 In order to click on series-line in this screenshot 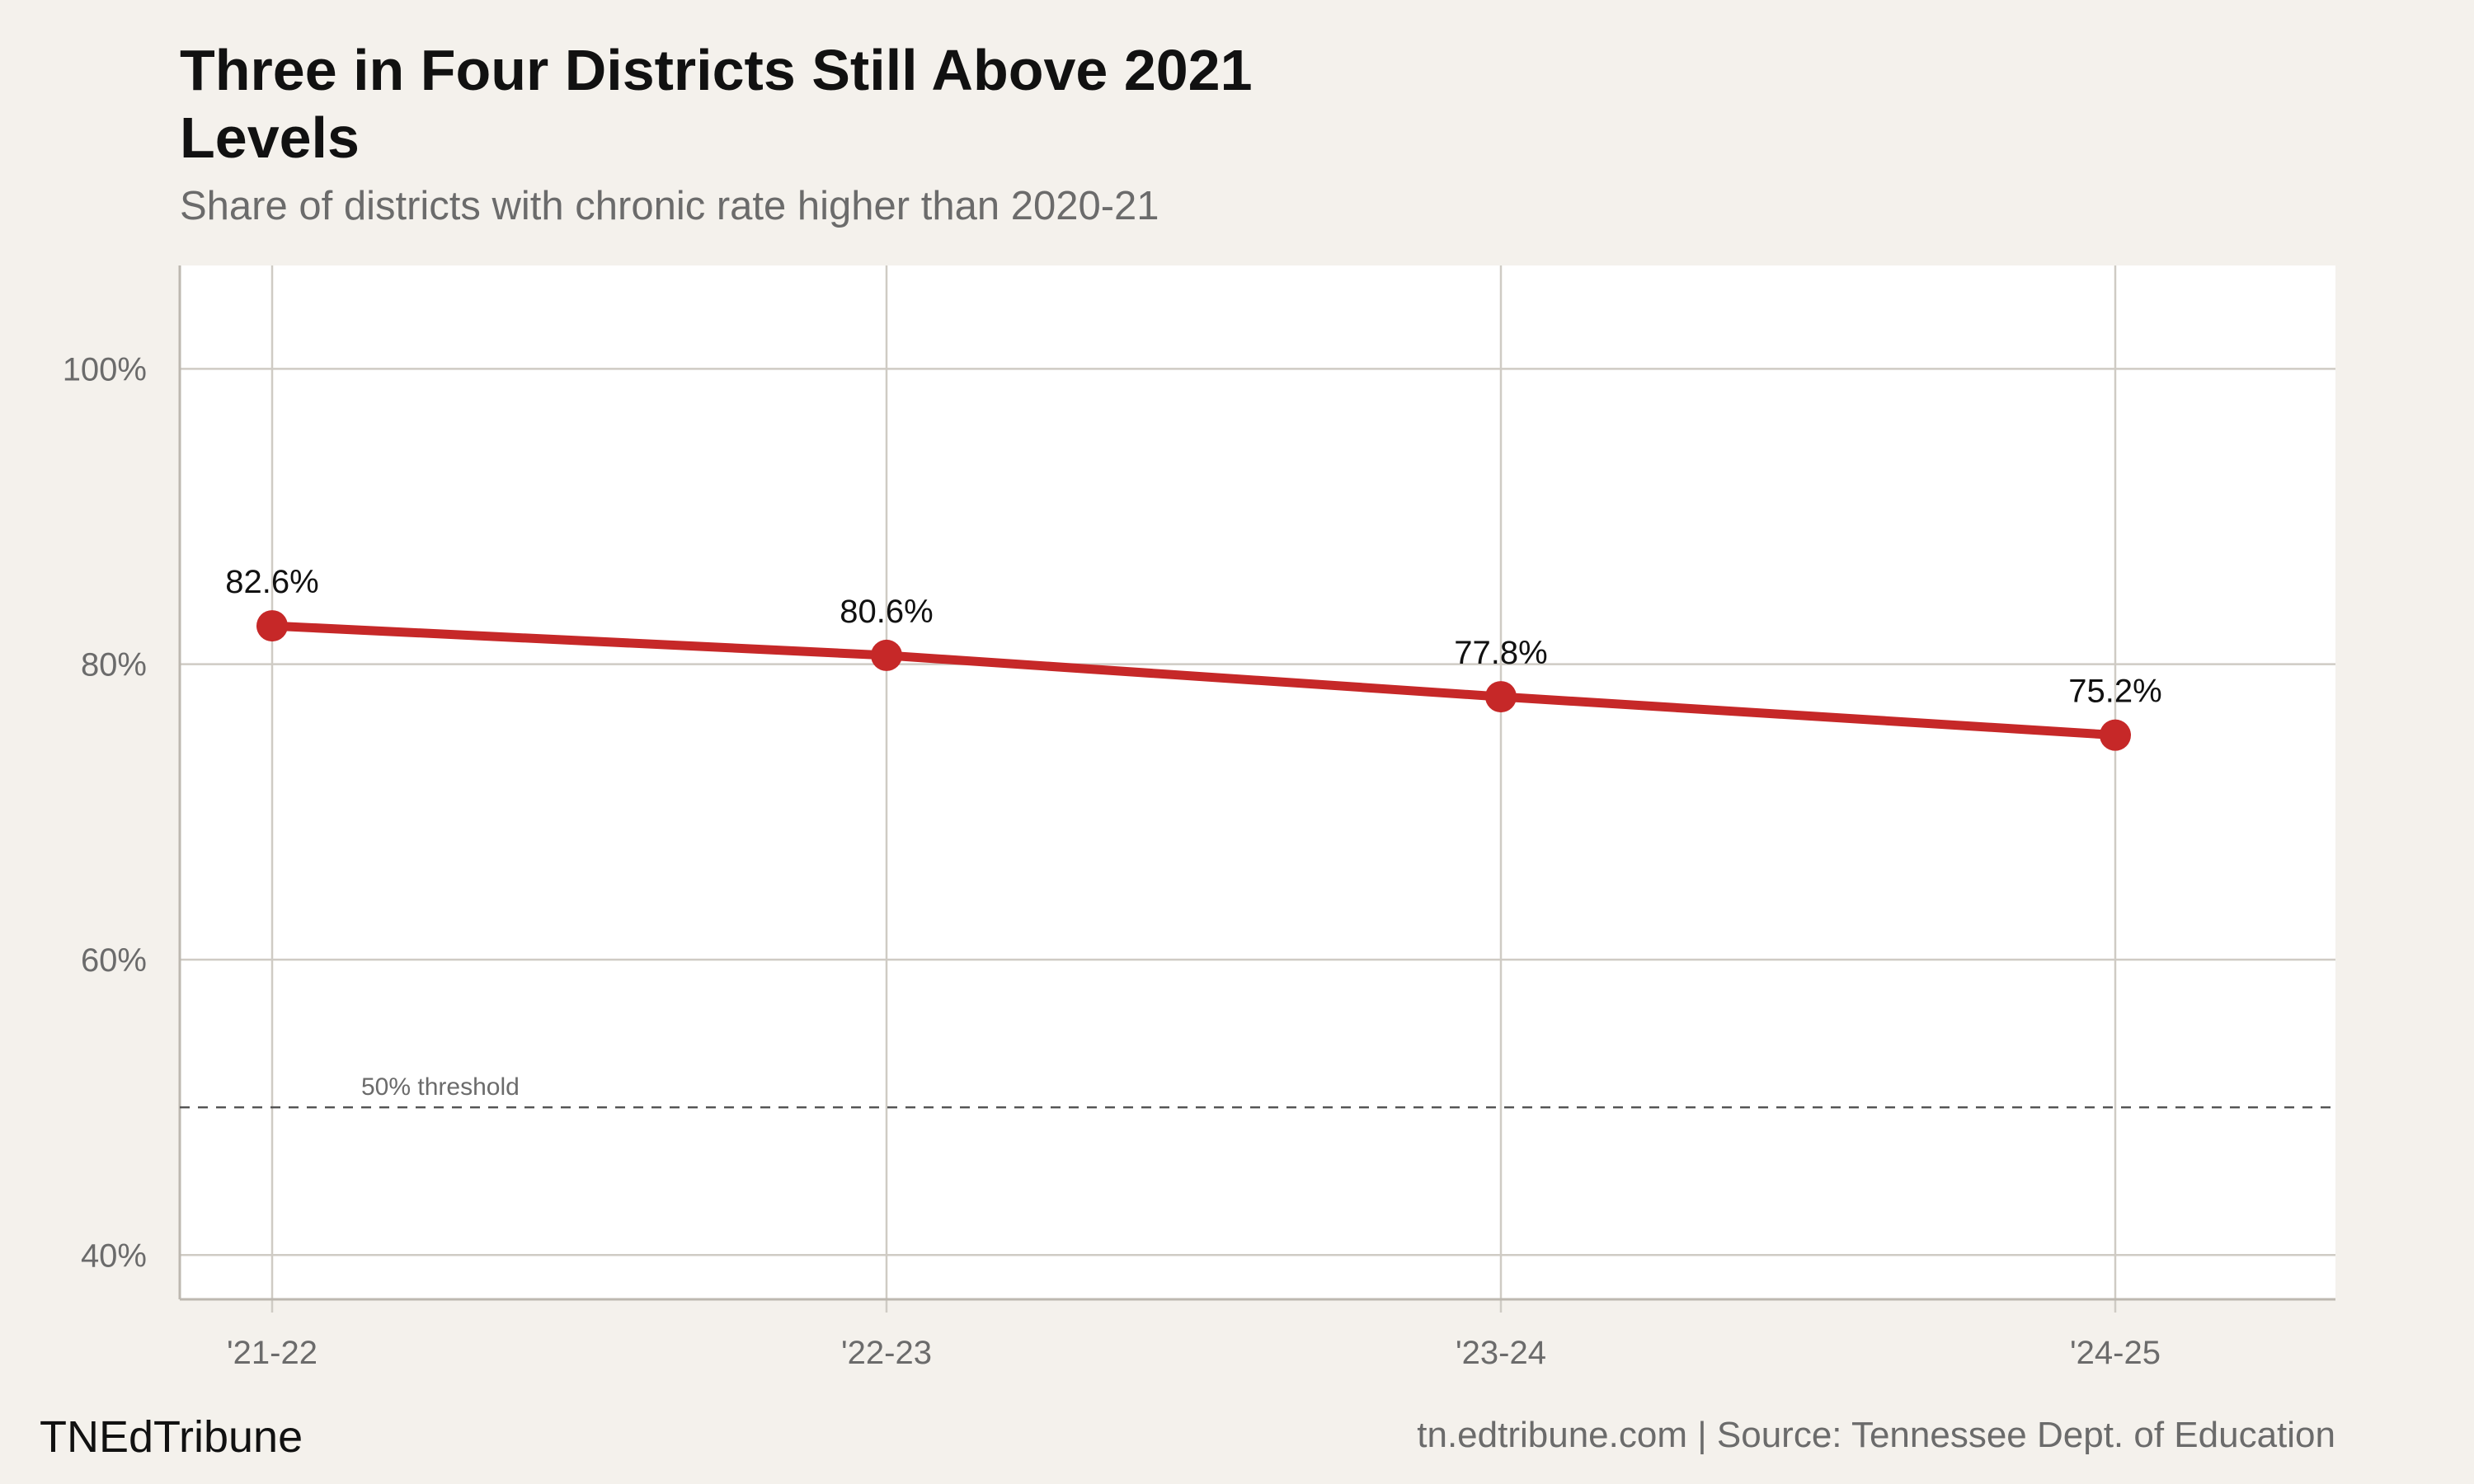, I will do `click(1193, 680)`.